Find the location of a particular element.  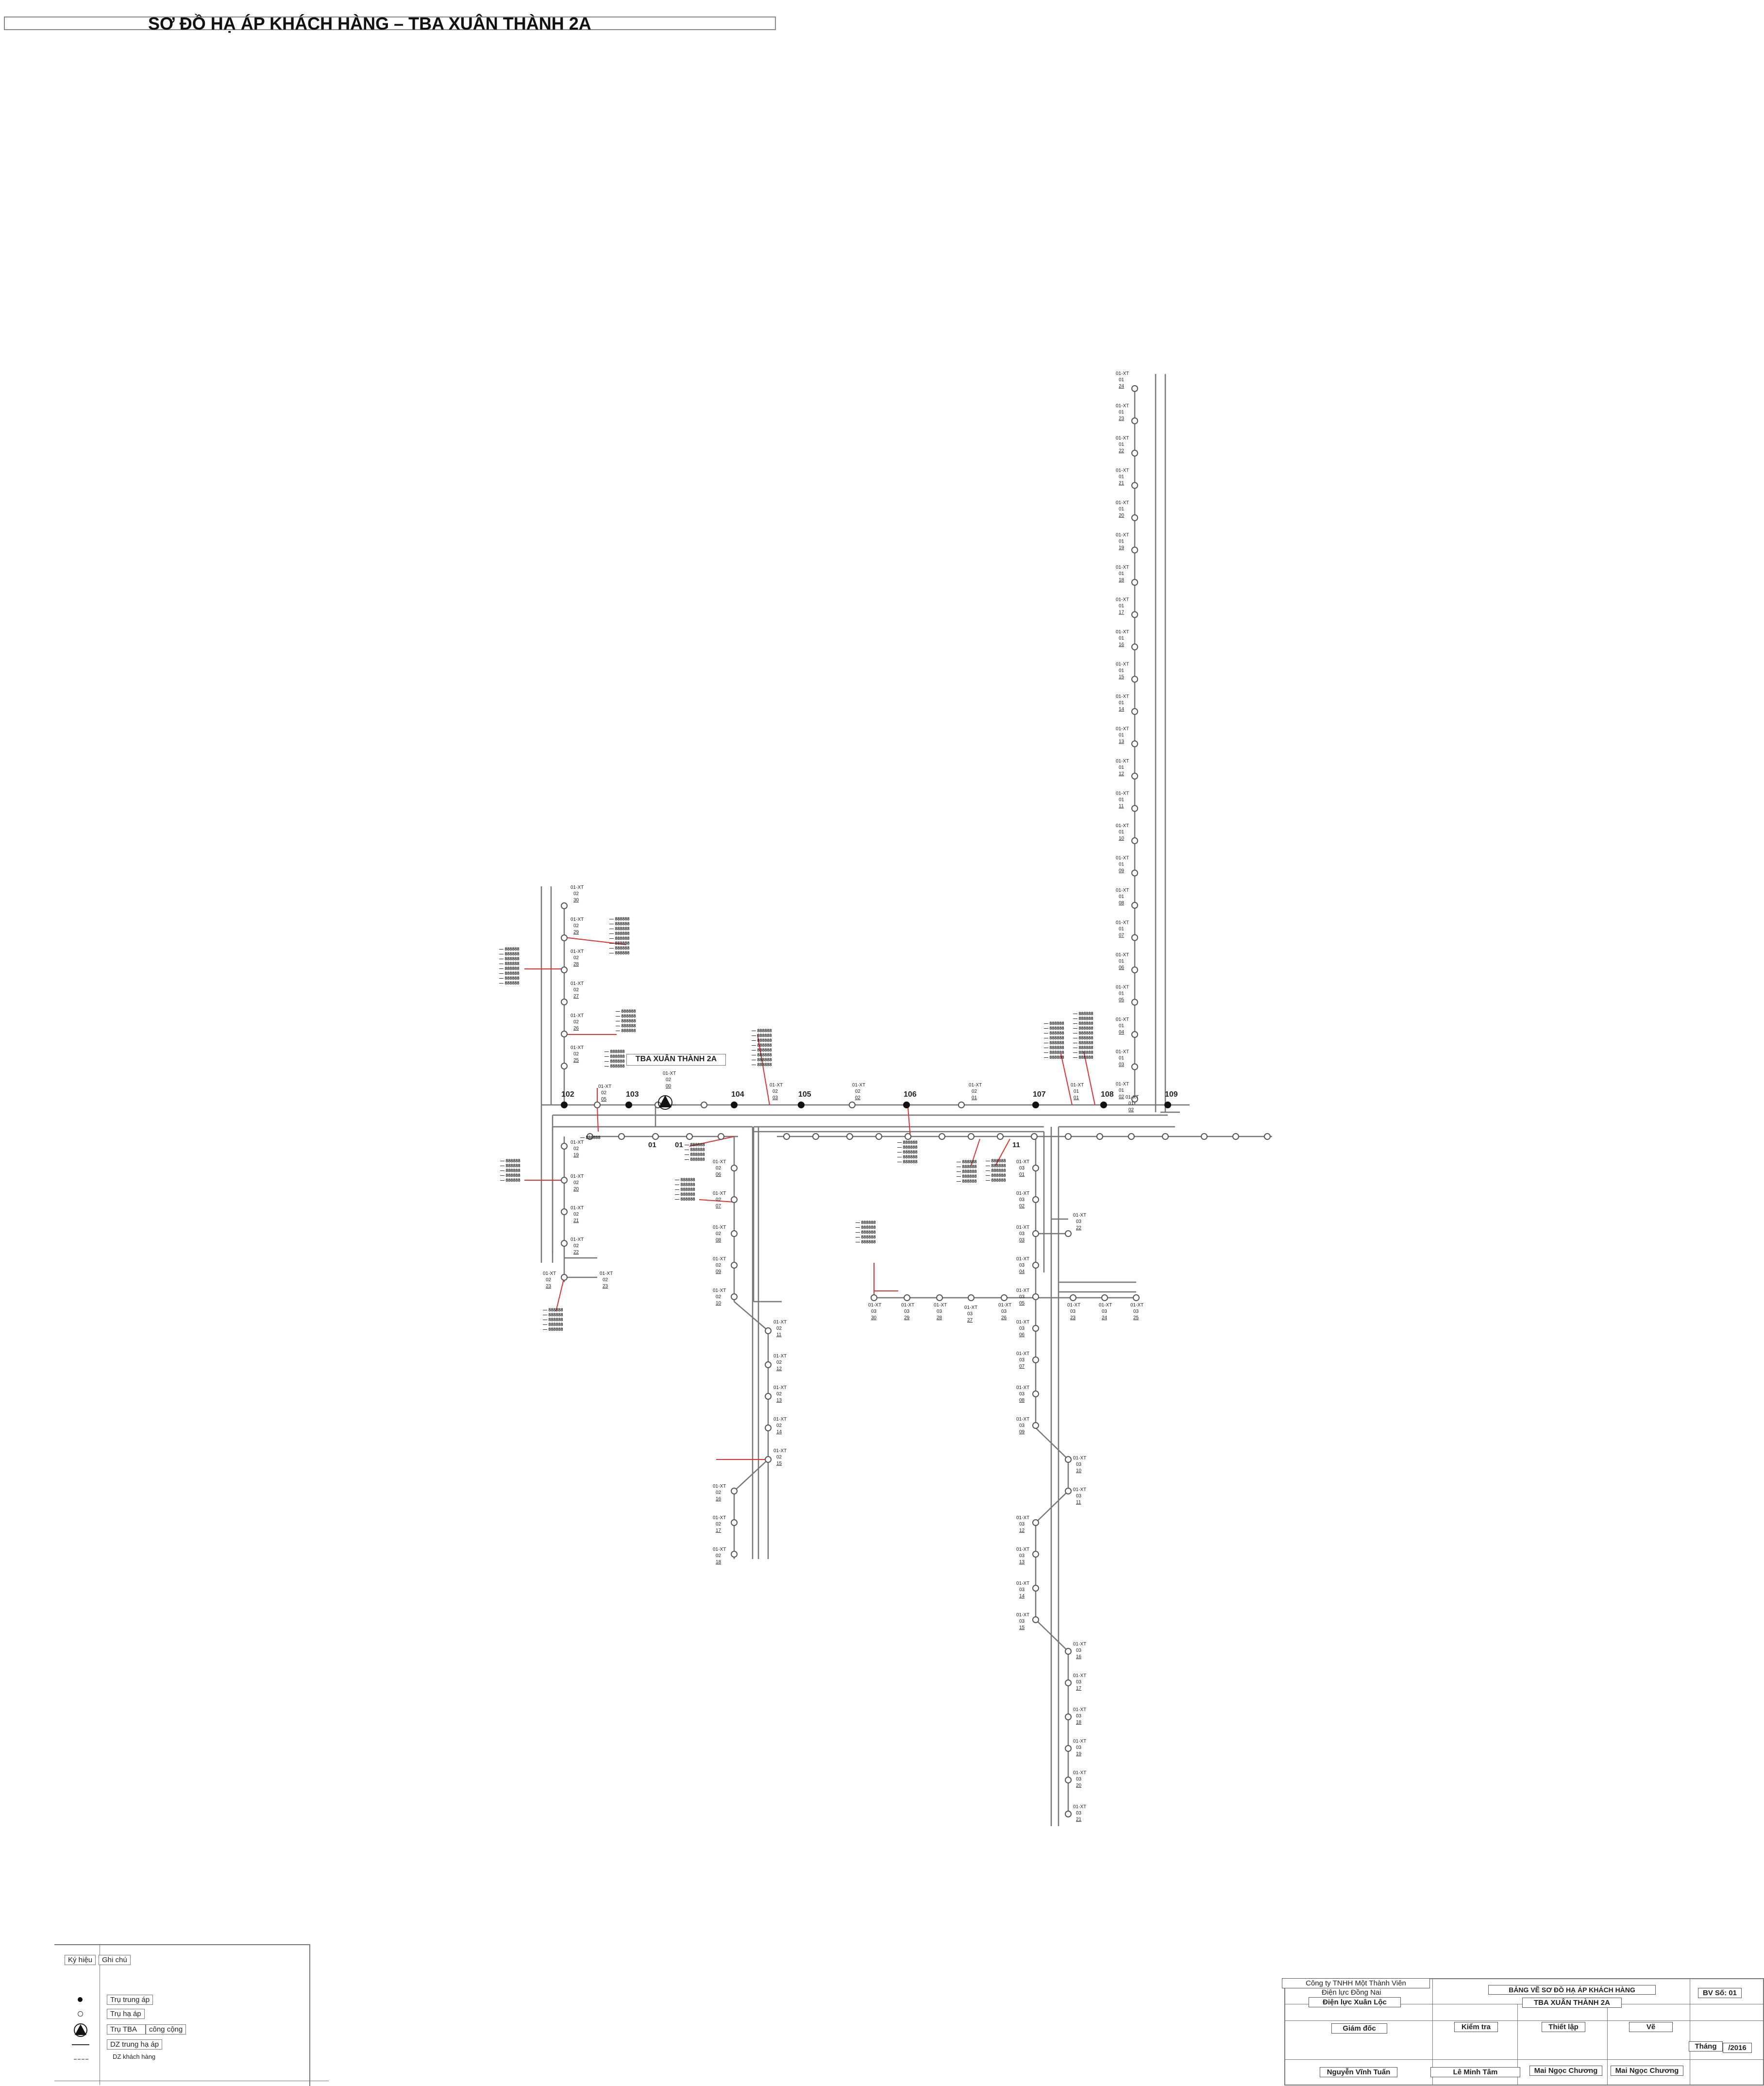

north-pole-label: 17 is located at coordinates (1122, 612).